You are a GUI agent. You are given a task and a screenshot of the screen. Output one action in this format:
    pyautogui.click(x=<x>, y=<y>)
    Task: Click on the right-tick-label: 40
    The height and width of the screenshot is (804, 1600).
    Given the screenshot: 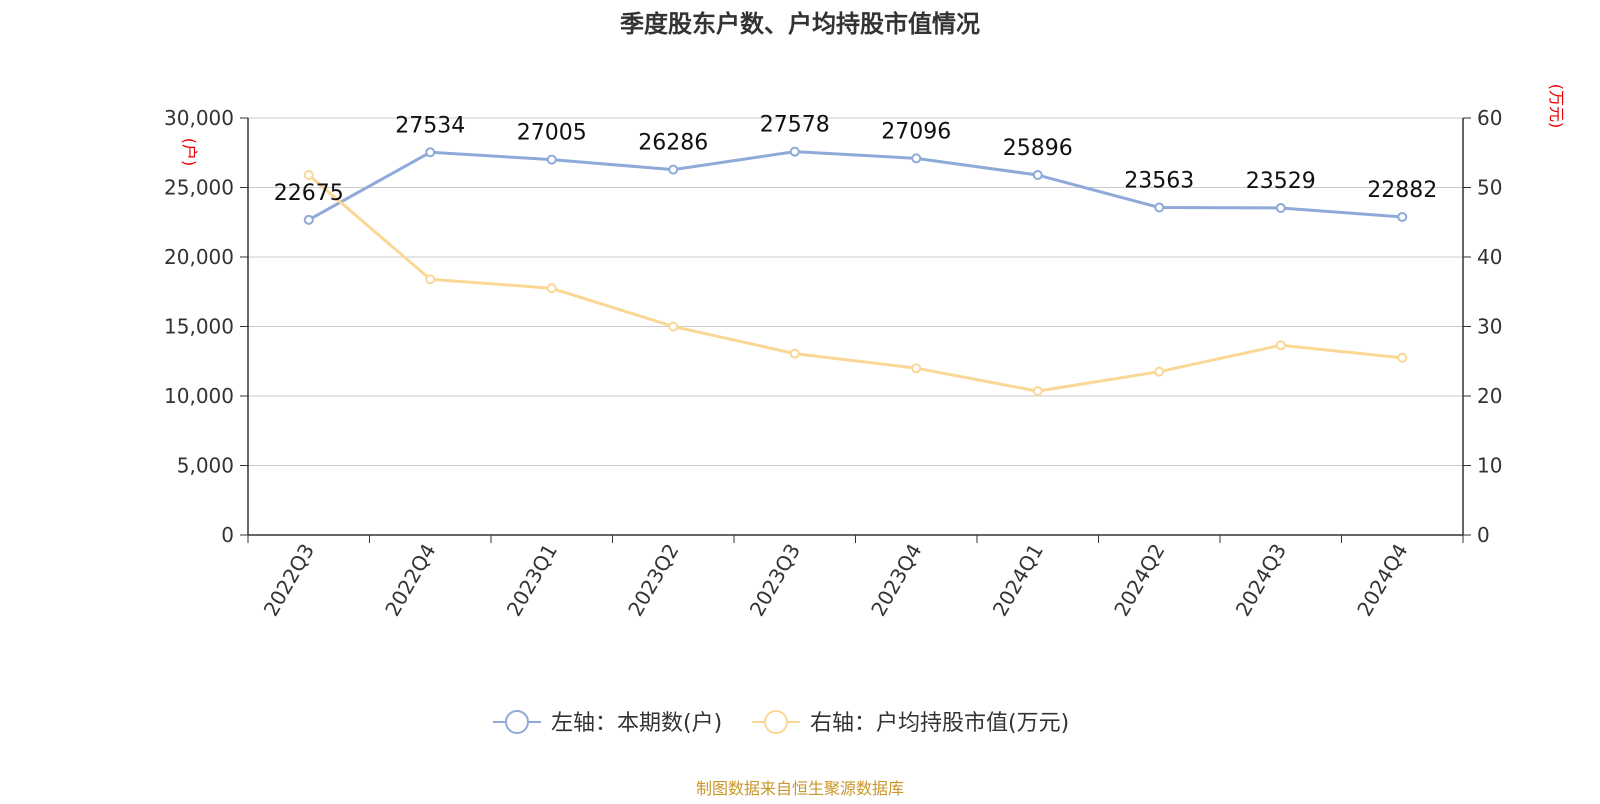 What is the action you would take?
    pyautogui.click(x=1489, y=257)
    